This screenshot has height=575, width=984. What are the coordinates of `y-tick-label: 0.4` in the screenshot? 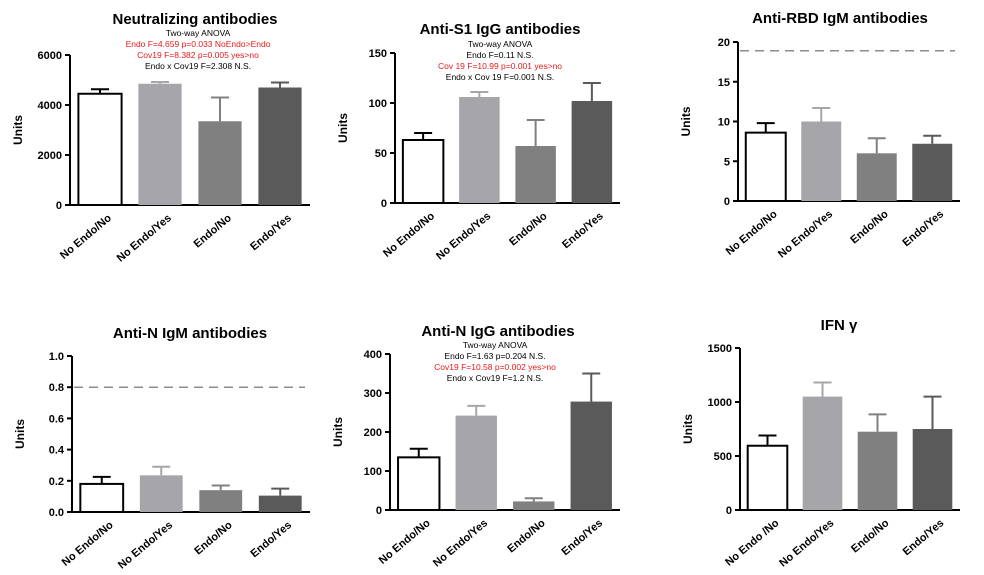 It's located at (57, 451).